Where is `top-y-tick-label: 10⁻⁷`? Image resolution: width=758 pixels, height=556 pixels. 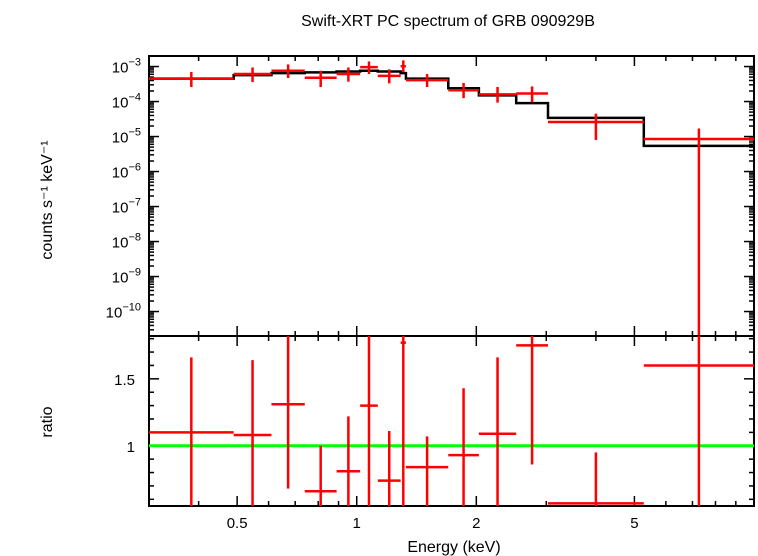
top-y-tick-label: 10⁻⁷ is located at coordinates (126, 207).